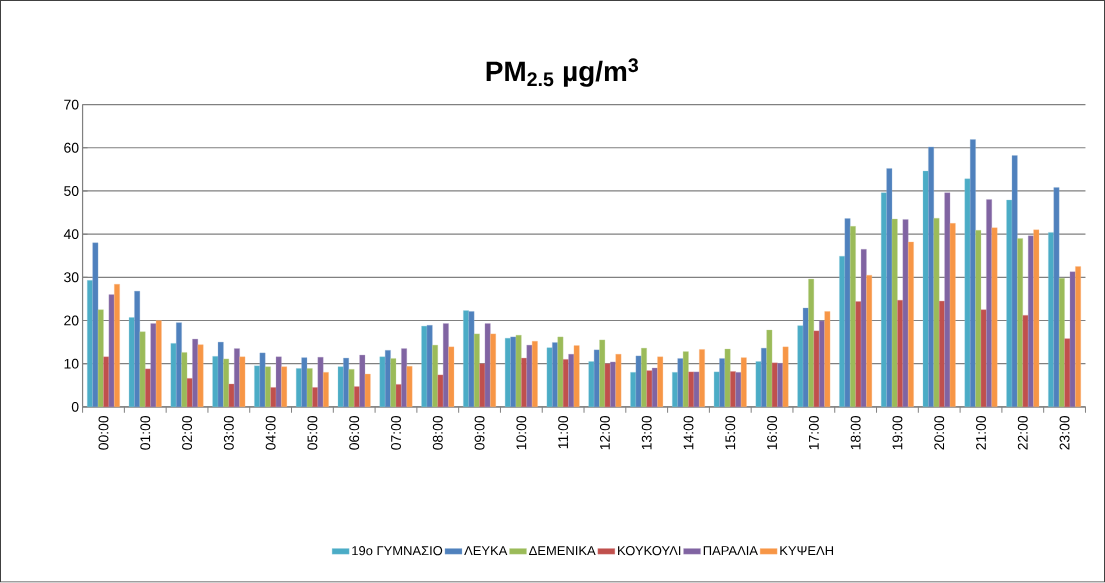  Describe the element at coordinates (397, 551) in the screenshot. I see `legend-label: 19o ΓΥΜΝΑΣΙΟ` at that location.